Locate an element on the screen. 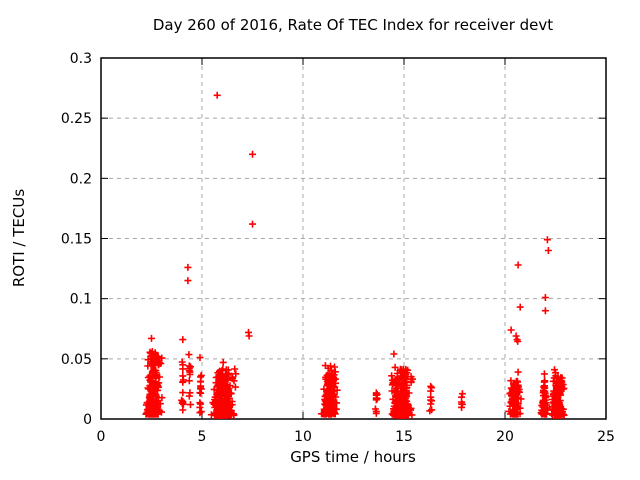  x-tick-label: 25 is located at coordinates (606, 437).